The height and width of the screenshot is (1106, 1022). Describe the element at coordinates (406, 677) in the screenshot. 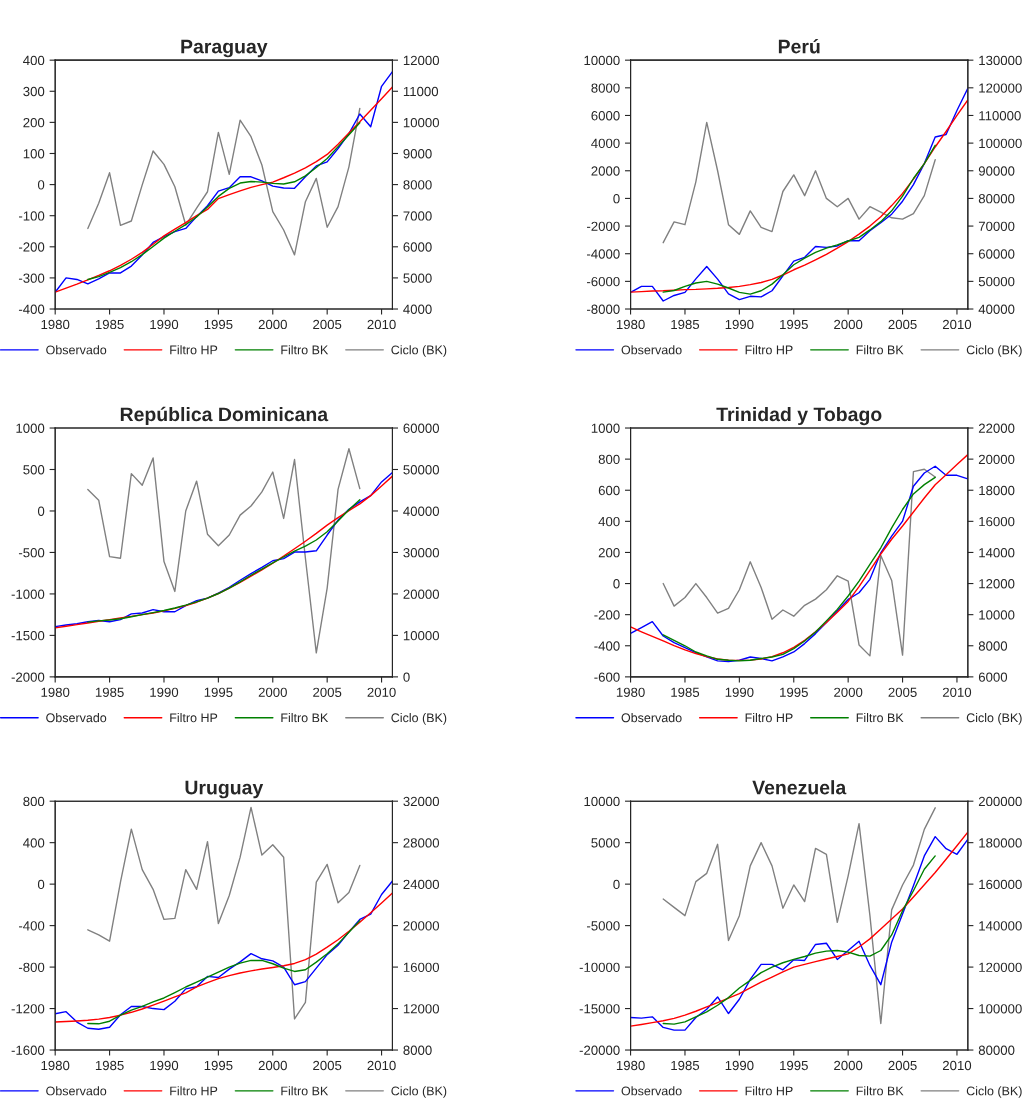

I see `y2-tick-label: 0` at that location.